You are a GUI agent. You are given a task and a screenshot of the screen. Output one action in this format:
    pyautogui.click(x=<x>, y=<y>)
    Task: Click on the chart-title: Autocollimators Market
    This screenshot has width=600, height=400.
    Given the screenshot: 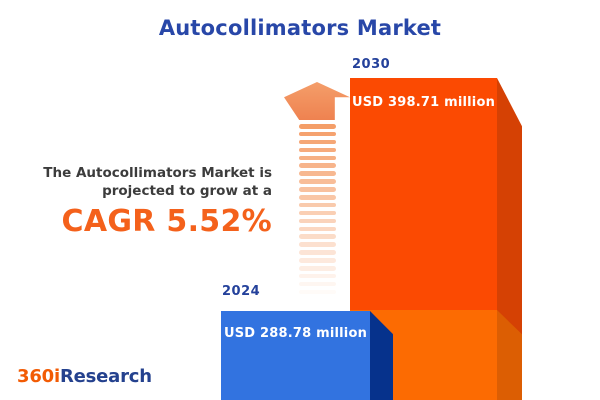 What is the action you would take?
    pyautogui.click(x=300, y=28)
    